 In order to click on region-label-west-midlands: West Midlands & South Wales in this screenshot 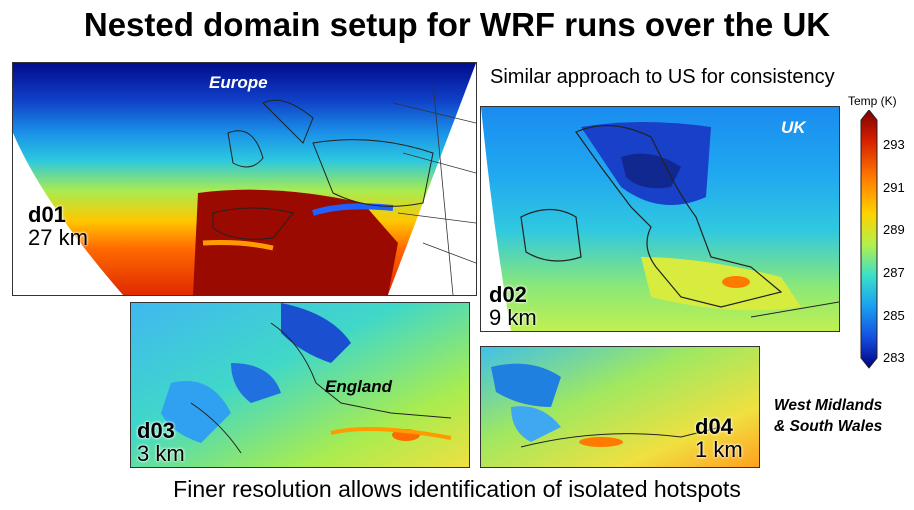, I will do `click(828, 417)`.